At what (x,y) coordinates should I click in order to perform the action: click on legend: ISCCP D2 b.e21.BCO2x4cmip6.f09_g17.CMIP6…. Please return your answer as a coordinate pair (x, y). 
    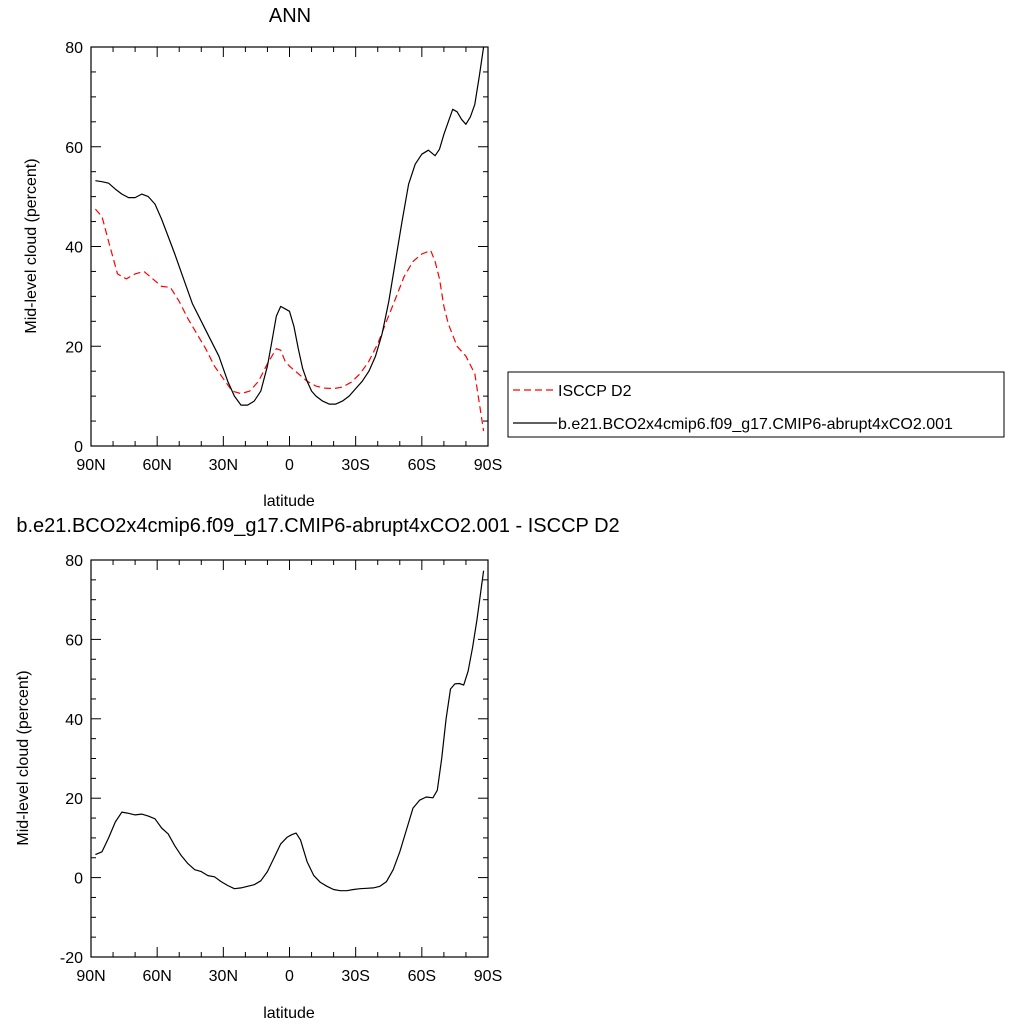
    Looking at the image, I should click on (756, 404).